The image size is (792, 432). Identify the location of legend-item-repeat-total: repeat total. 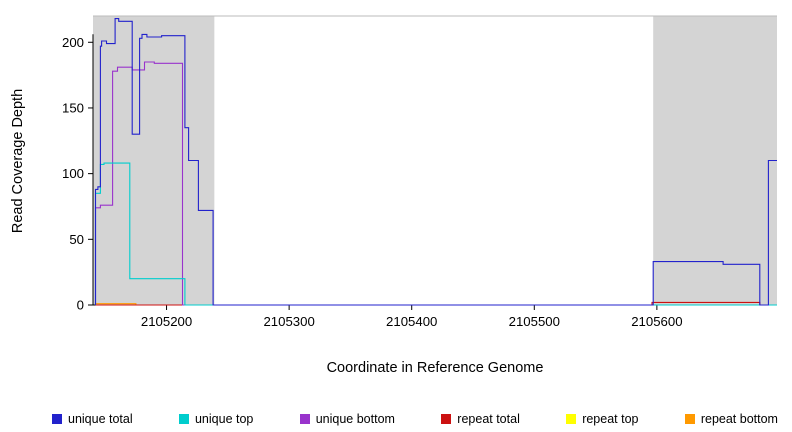
(480, 419).